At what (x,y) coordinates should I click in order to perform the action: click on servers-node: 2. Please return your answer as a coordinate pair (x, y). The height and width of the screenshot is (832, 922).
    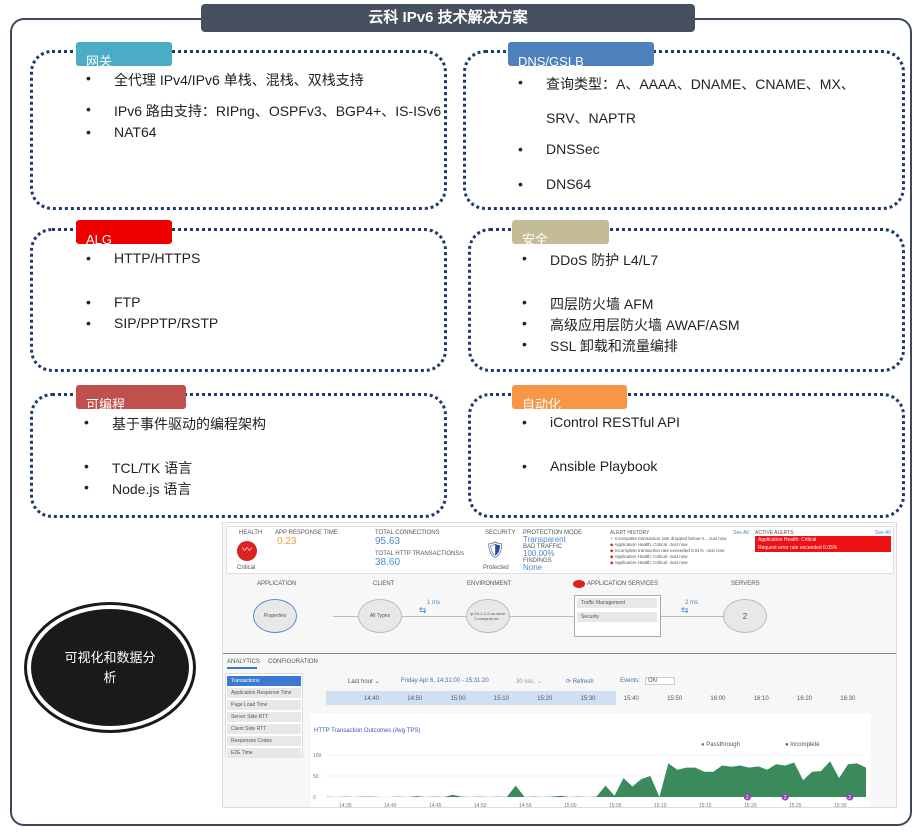
    Looking at the image, I should click on (745, 616).